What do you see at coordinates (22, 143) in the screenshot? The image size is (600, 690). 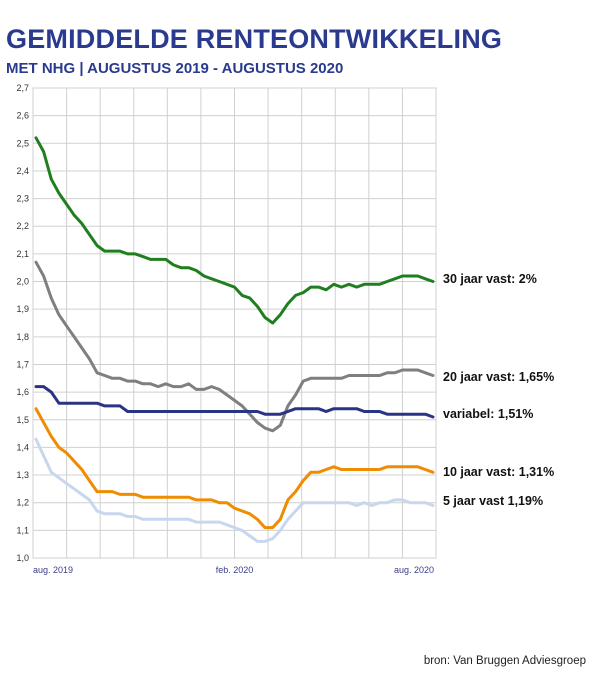 I see `y-tick-label: 2,5` at bounding box center [22, 143].